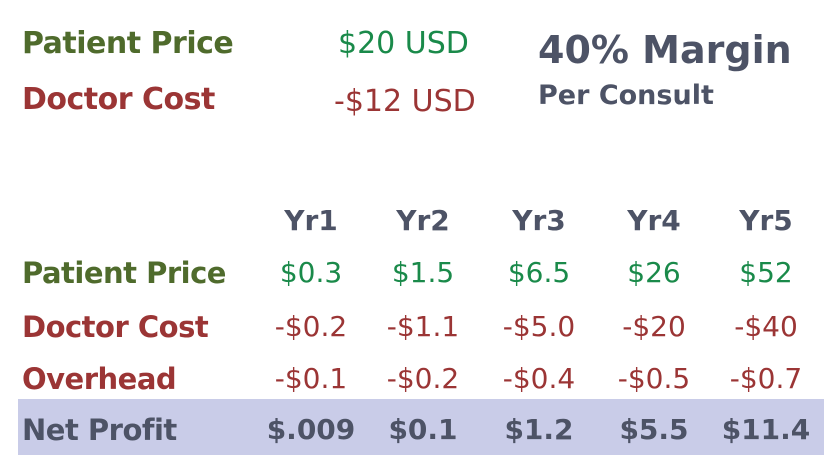 Image resolution: width=840 pixels, height=470 pixels. Describe the element at coordinates (118, 99) in the screenshot. I see `summary-doctor-cost-label: Doctor Cost` at that location.